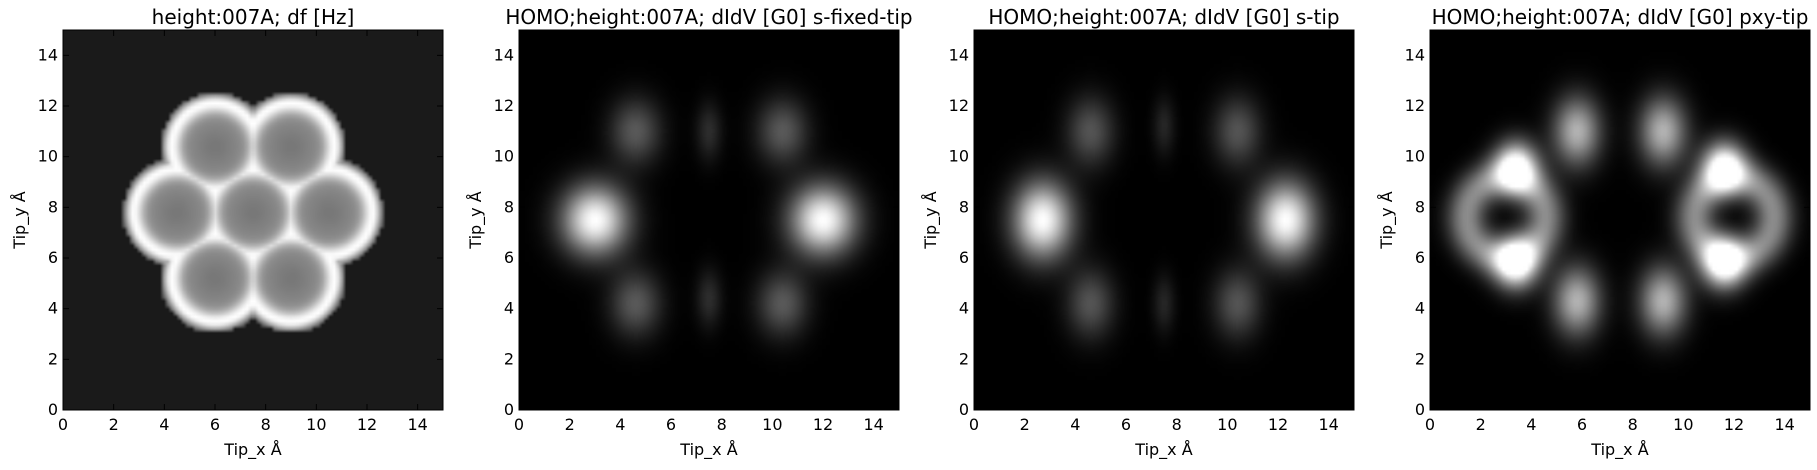 This screenshot has height=470, width=1817. I want to click on chart-title: height:007A; df [Hz], so click(253, 17).